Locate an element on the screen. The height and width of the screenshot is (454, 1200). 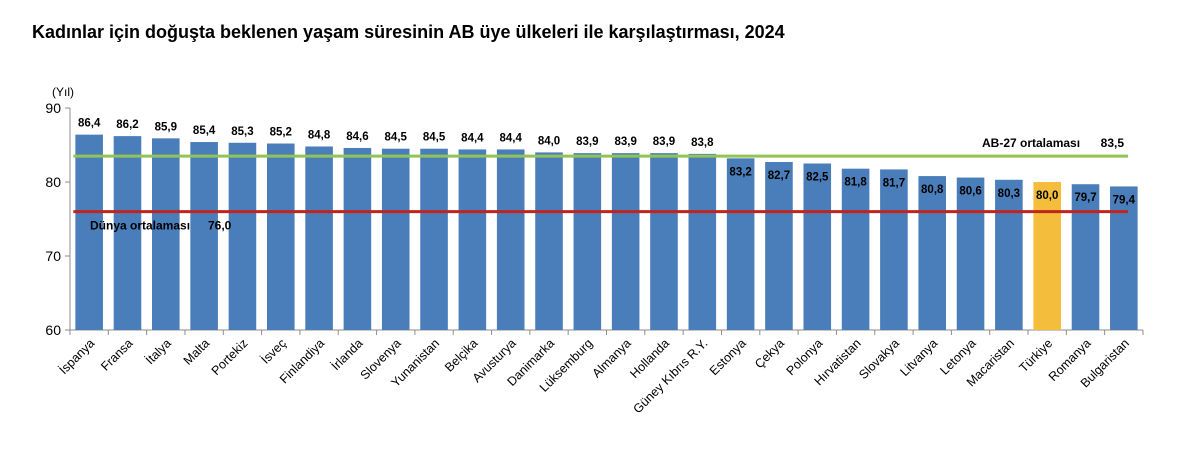
category-label-0: İspanya is located at coordinates (76, 356).